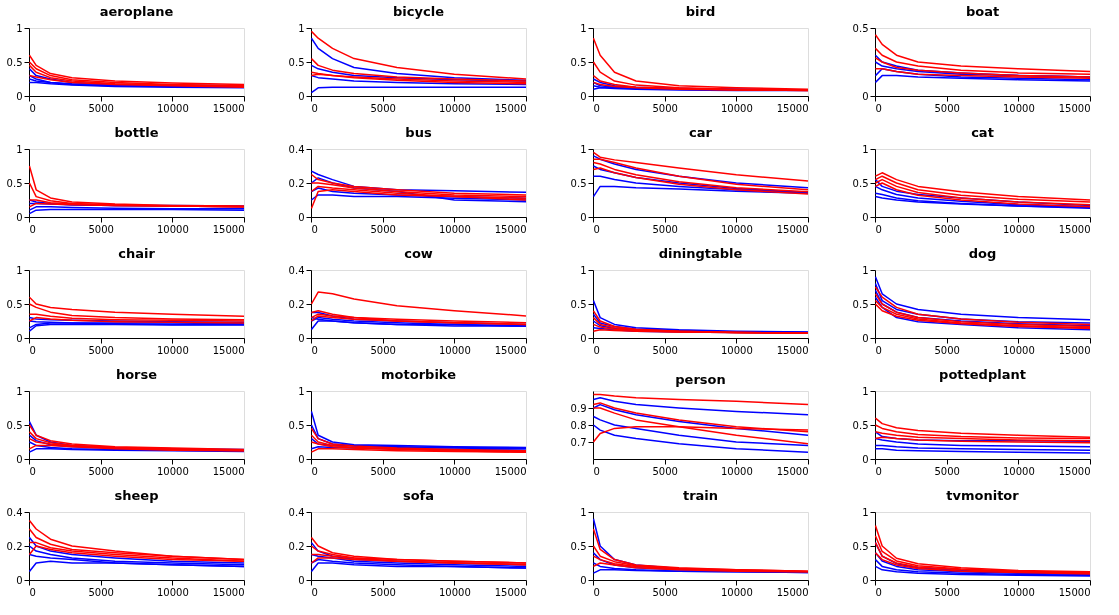  What do you see at coordinates (418, 495) in the screenshot?
I see `chart-title: sofa` at bounding box center [418, 495].